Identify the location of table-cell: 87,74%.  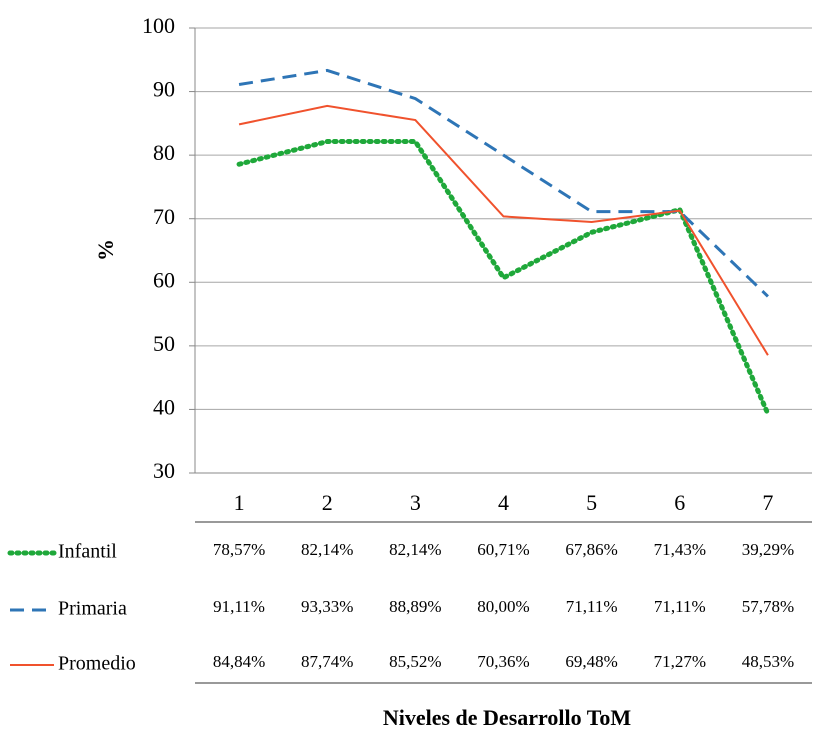
(327, 661).